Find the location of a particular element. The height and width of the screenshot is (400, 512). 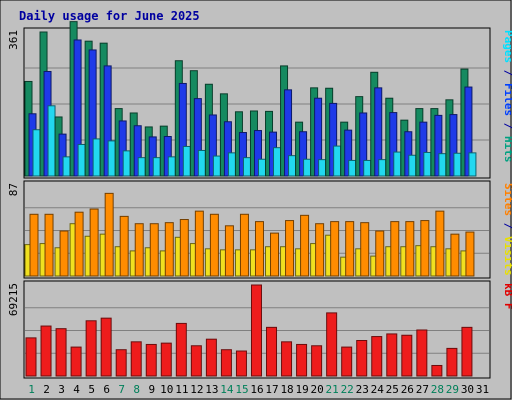

x-tick-label: 9 is located at coordinates (151, 389).